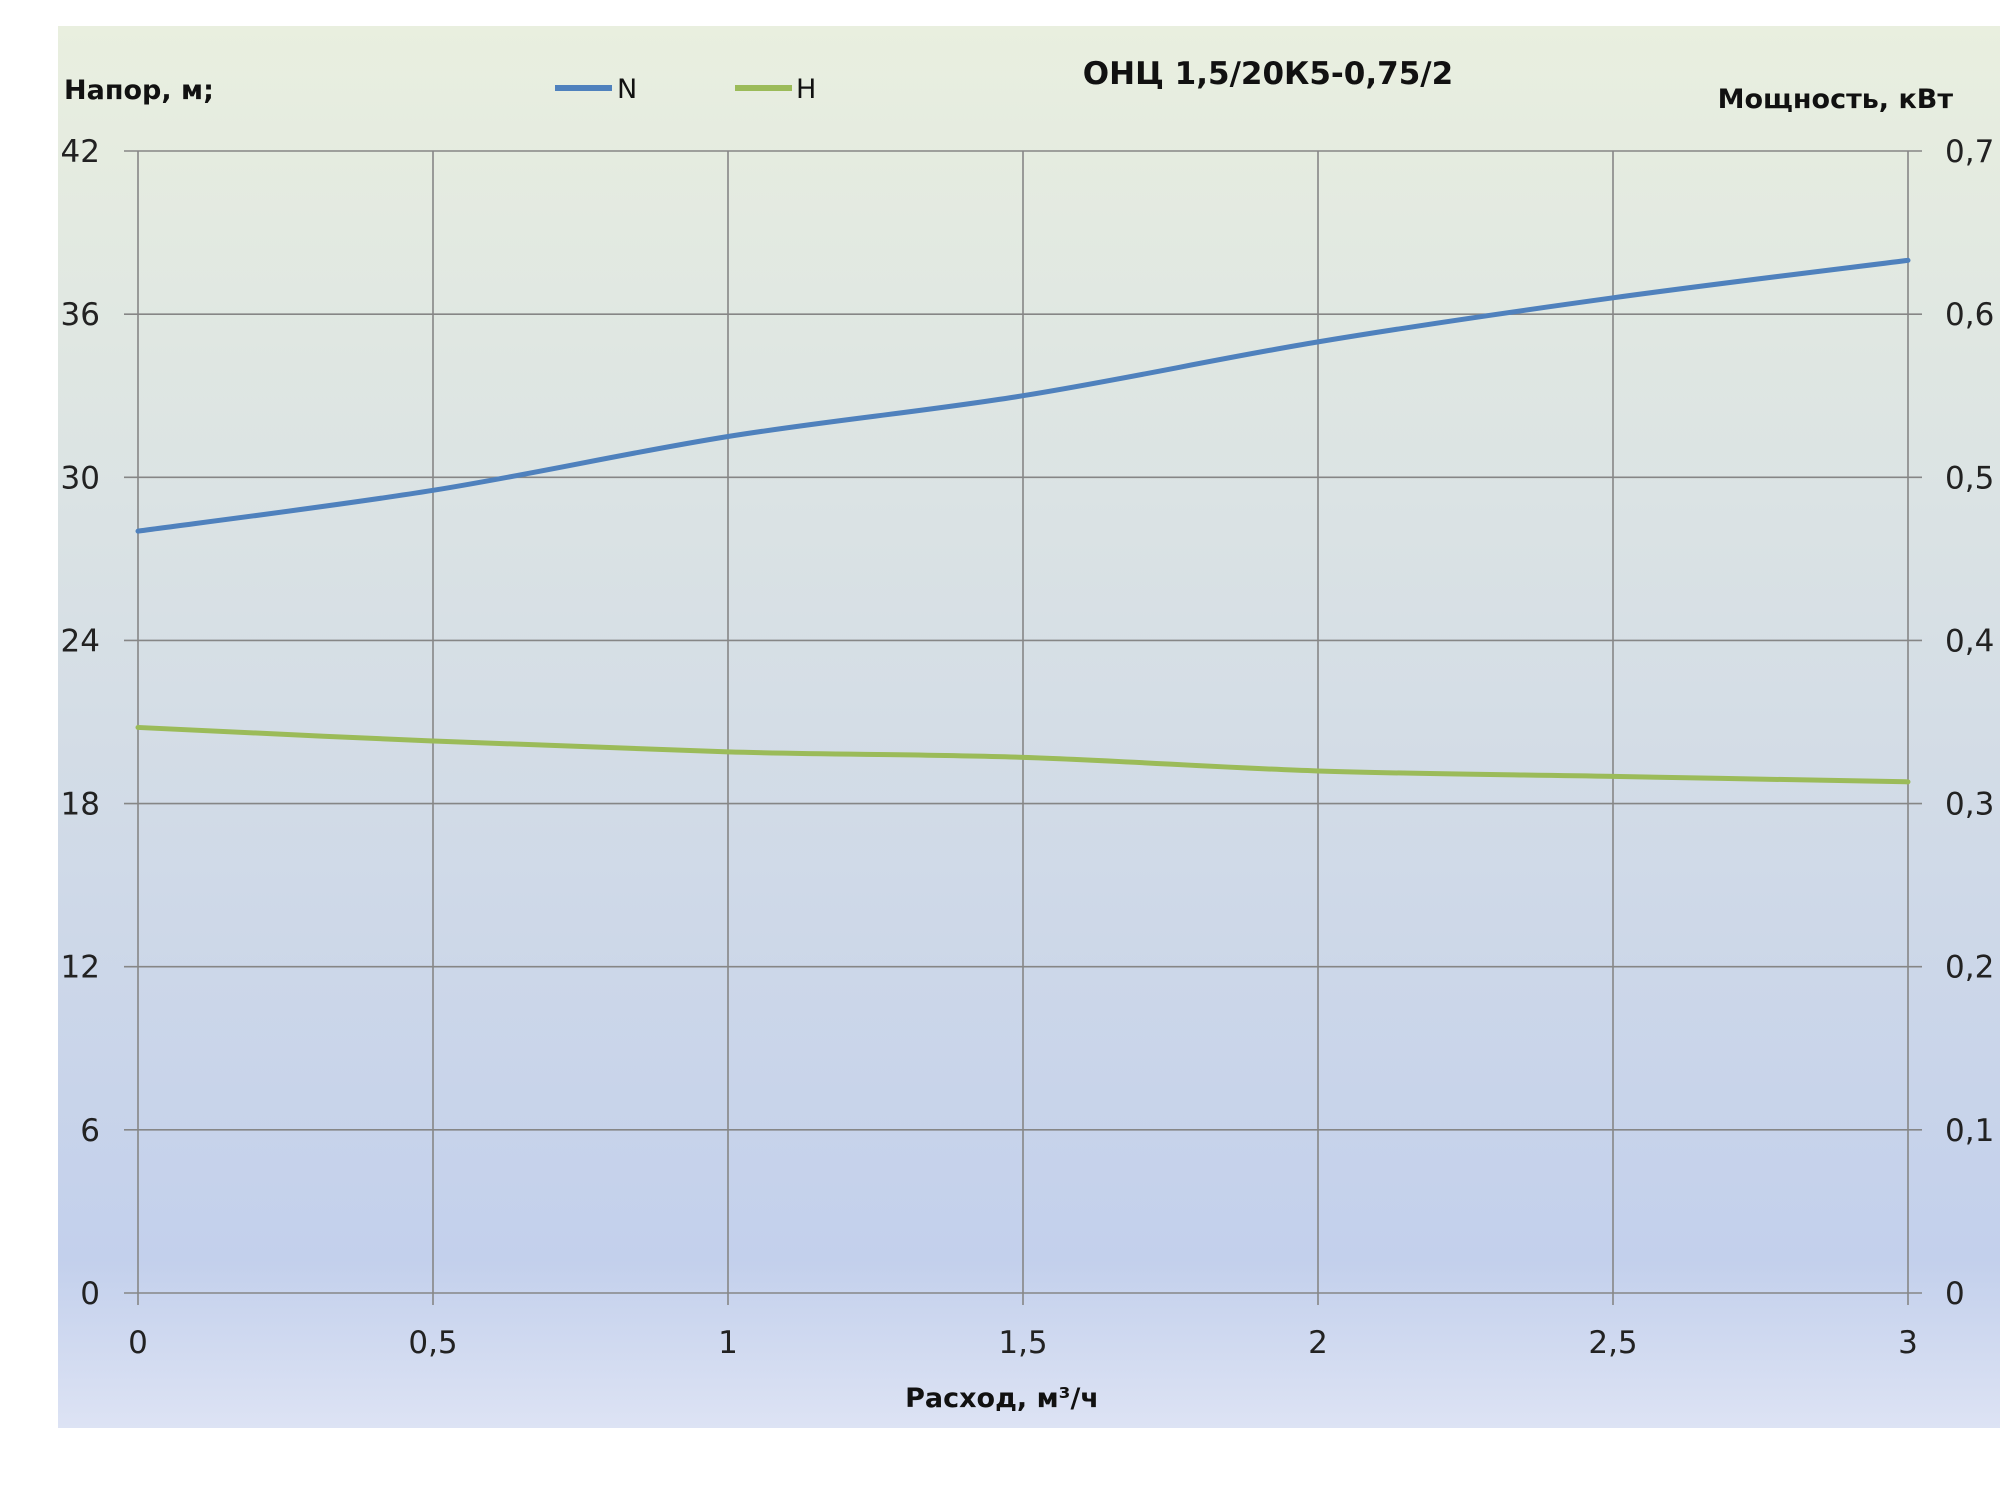 This screenshot has height=1505, width=2000. I want to click on y-right-tick-label: 0,5, so click(1969, 478).